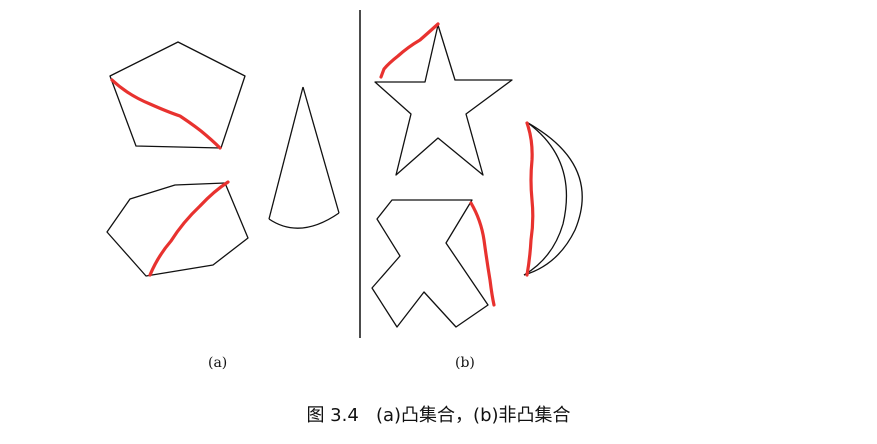 The image size is (877, 444). I want to click on crescent-segment, so click(530, 199).